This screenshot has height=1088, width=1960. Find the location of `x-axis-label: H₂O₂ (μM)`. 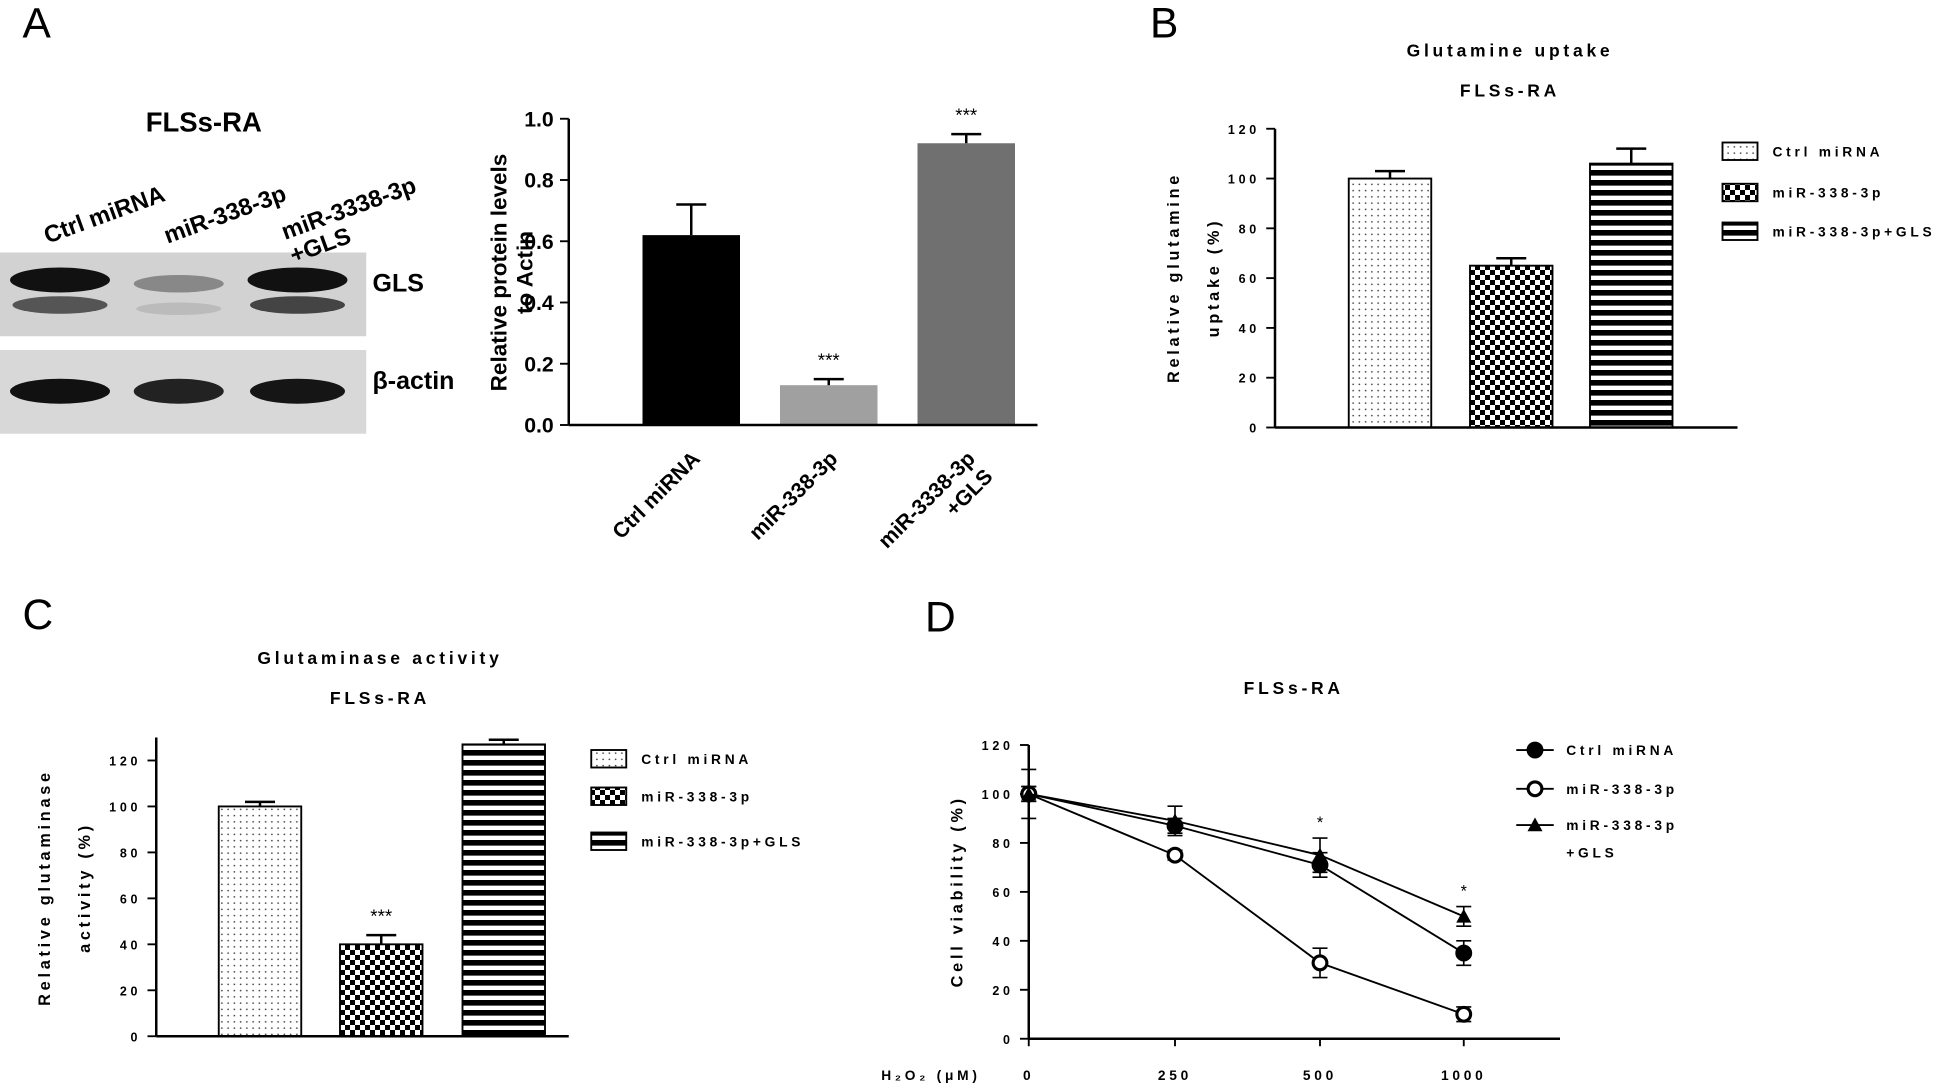

x-axis-label: H₂O₂ (μM) is located at coordinates (930, 1075).